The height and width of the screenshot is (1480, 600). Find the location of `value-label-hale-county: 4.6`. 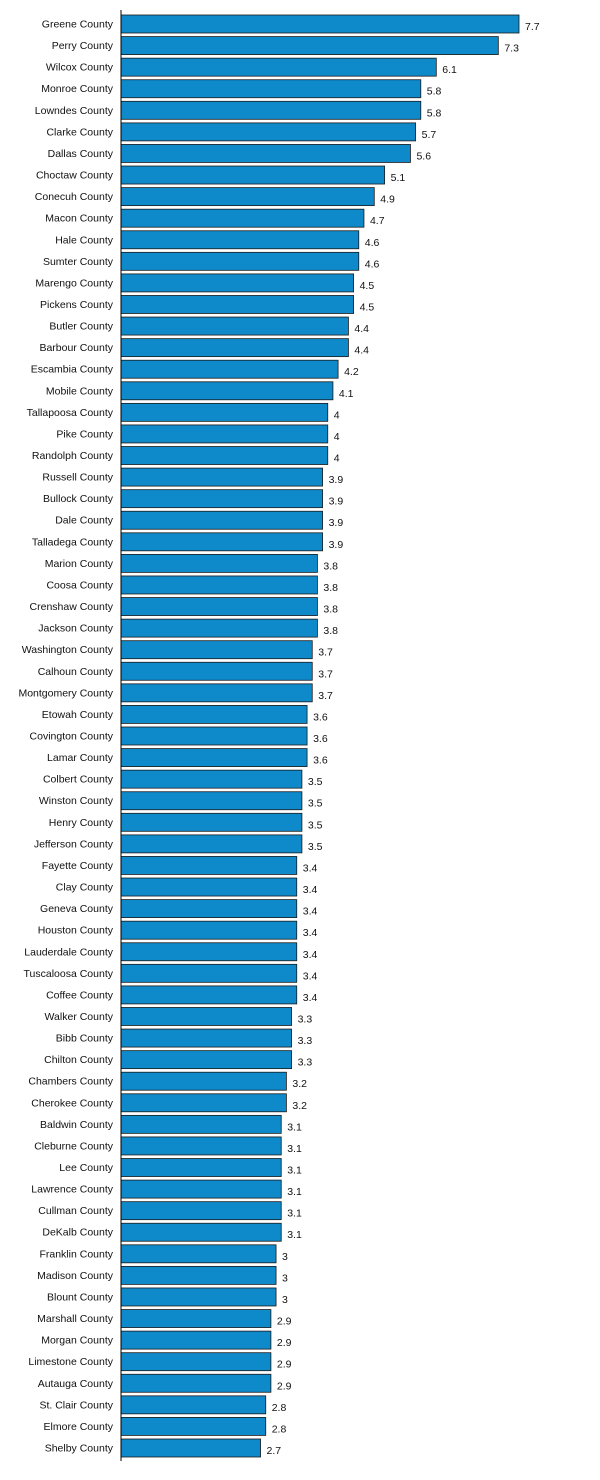

value-label-hale-county: 4.6 is located at coordinates (372, 243).